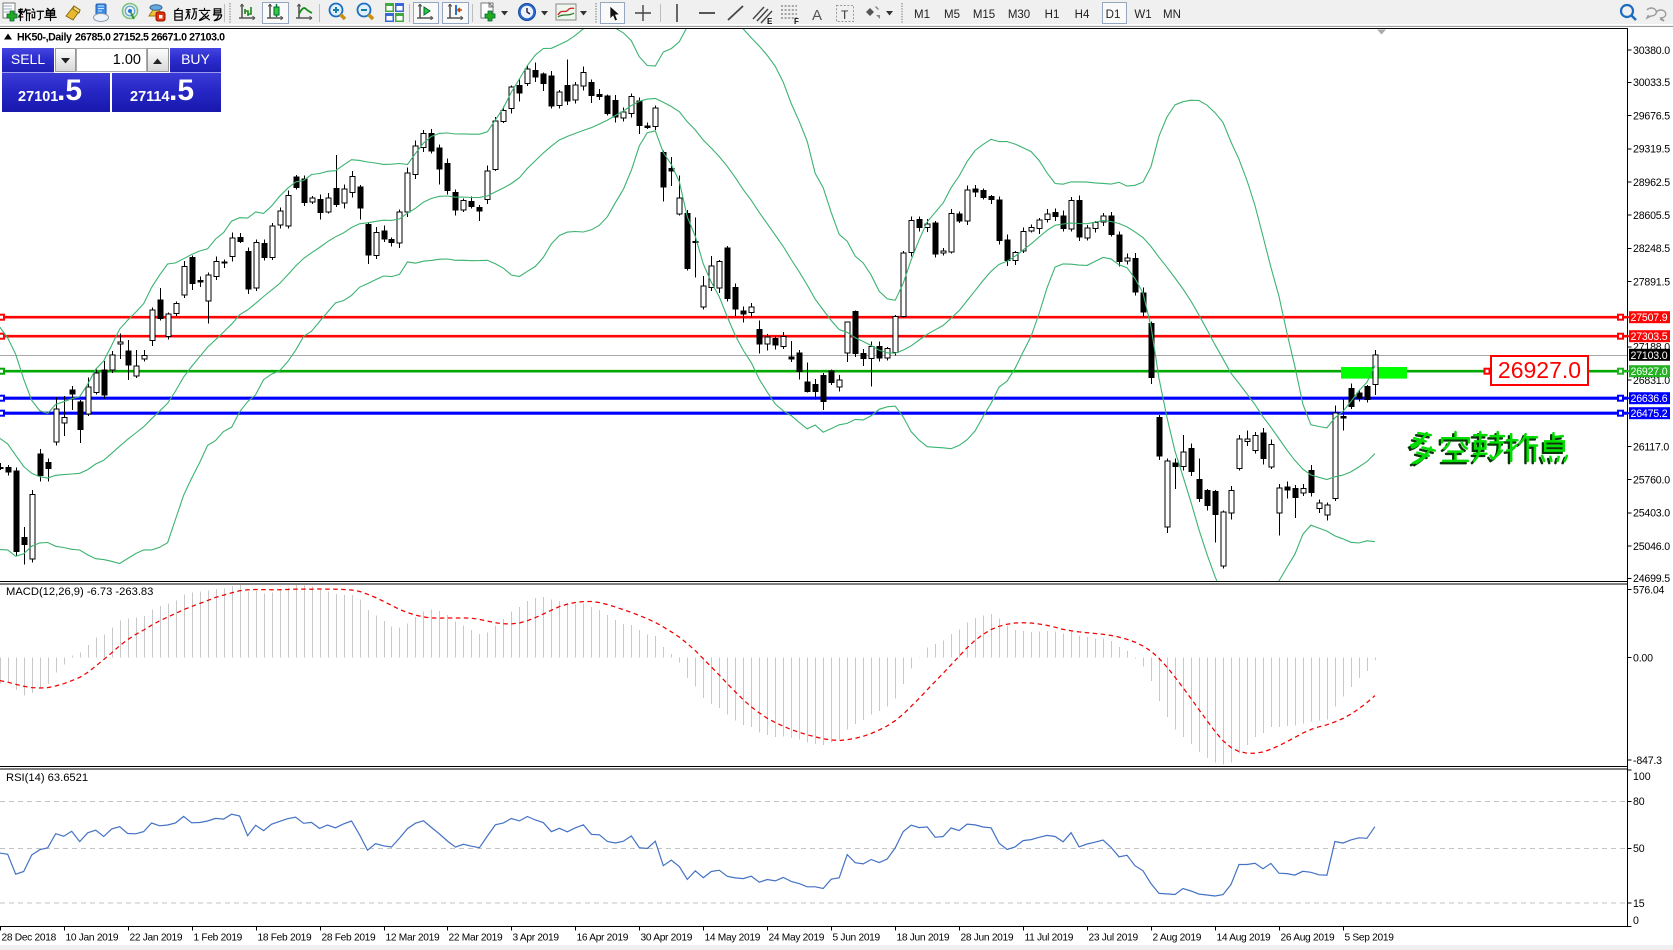 The image size is (1673, 950). I want to click on svg-text: 27891.5, so click(1651, 282).